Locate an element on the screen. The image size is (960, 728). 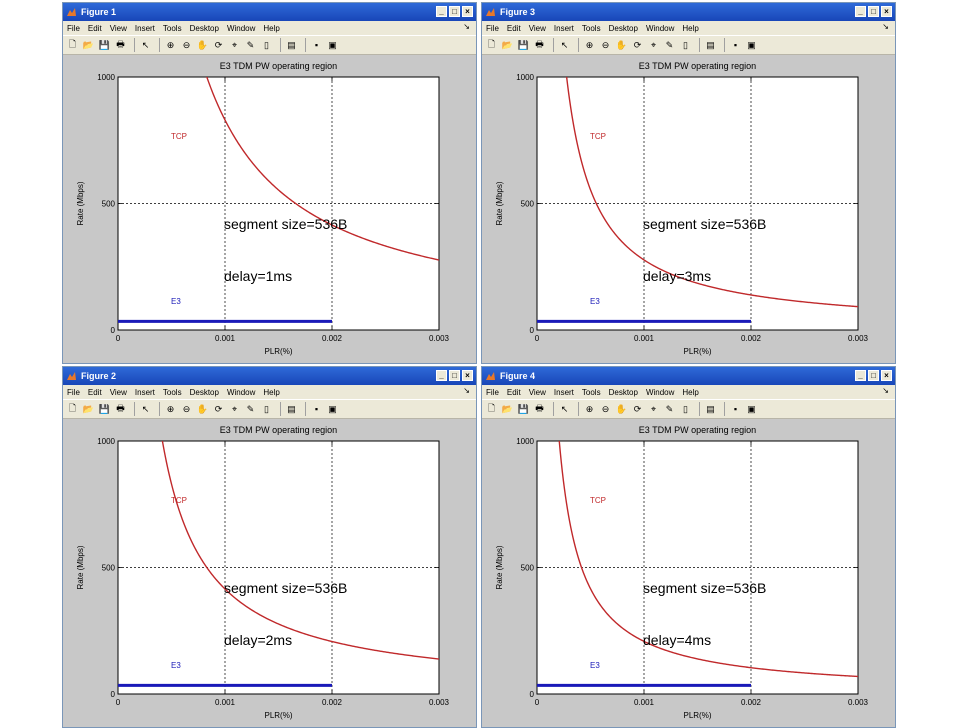
window-titlebar: Figure 2 _ □ × is located at coordinates (269, 376).